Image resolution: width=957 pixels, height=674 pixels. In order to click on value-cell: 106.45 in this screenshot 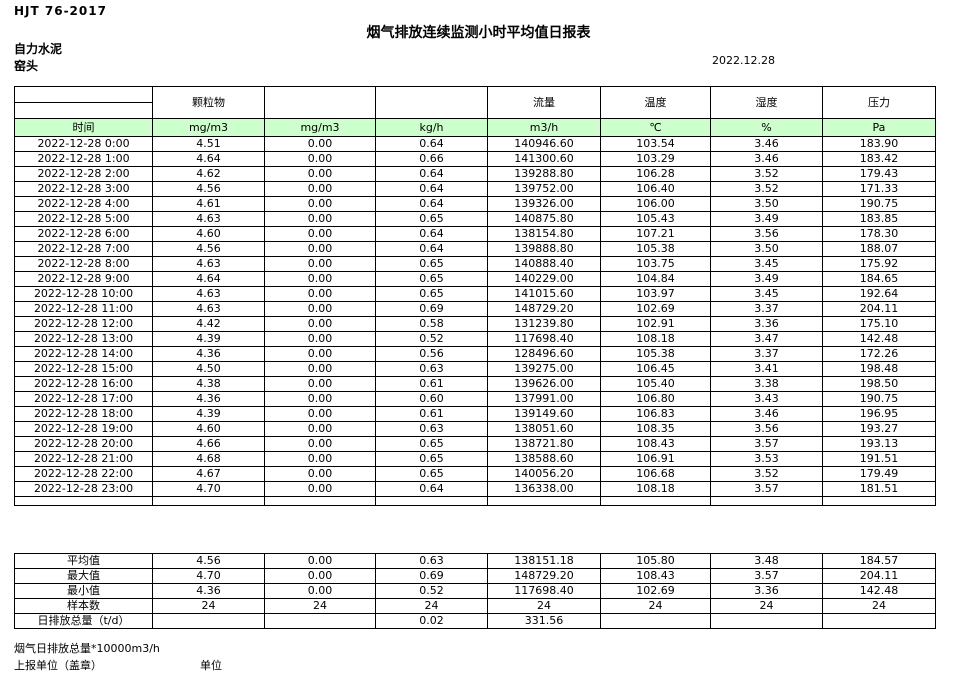, I will do `click(655, 369)`.